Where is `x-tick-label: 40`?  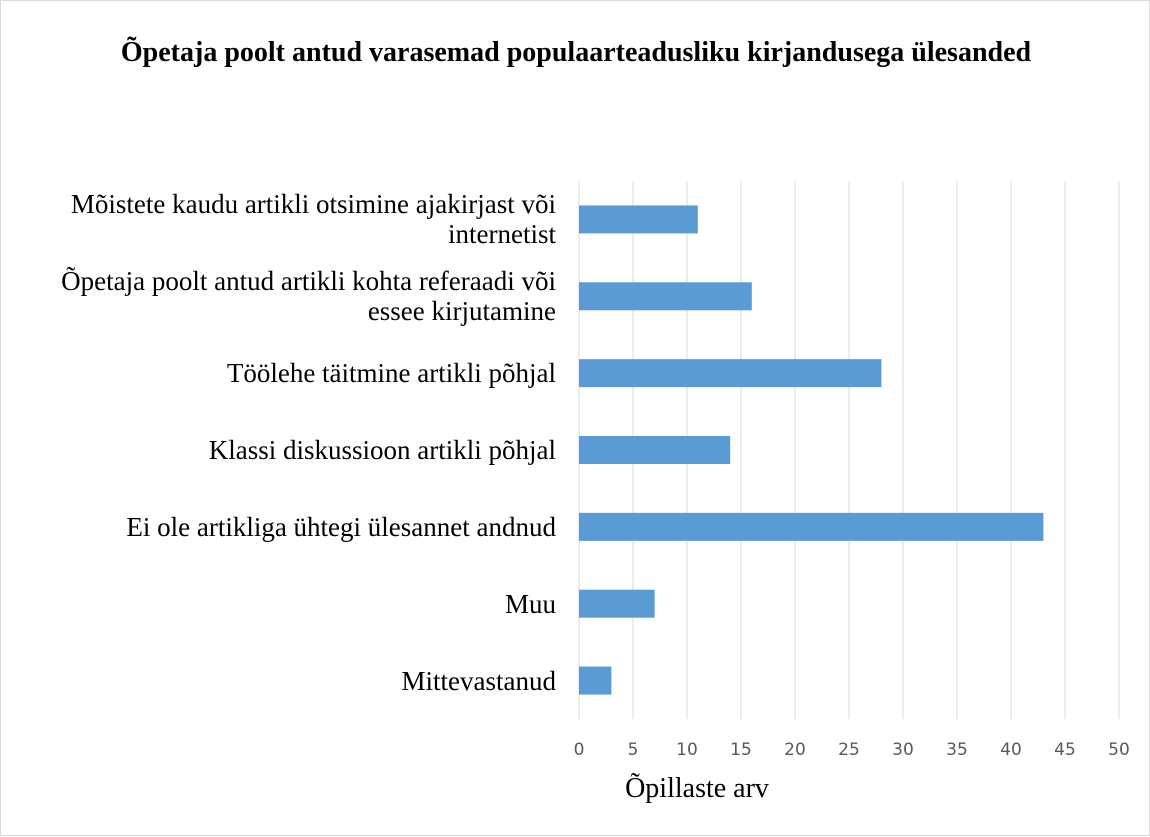 x-tick-label: 40 is located at coordinates (1011, 750).